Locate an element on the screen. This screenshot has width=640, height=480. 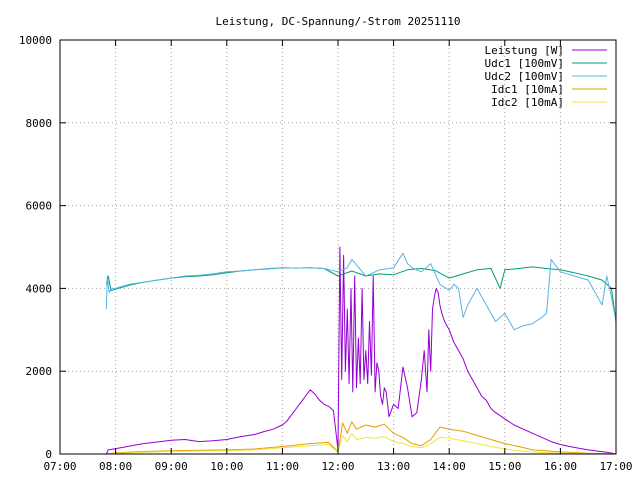
x-tick-label: 15:00 is located at coordinates (504, 466).